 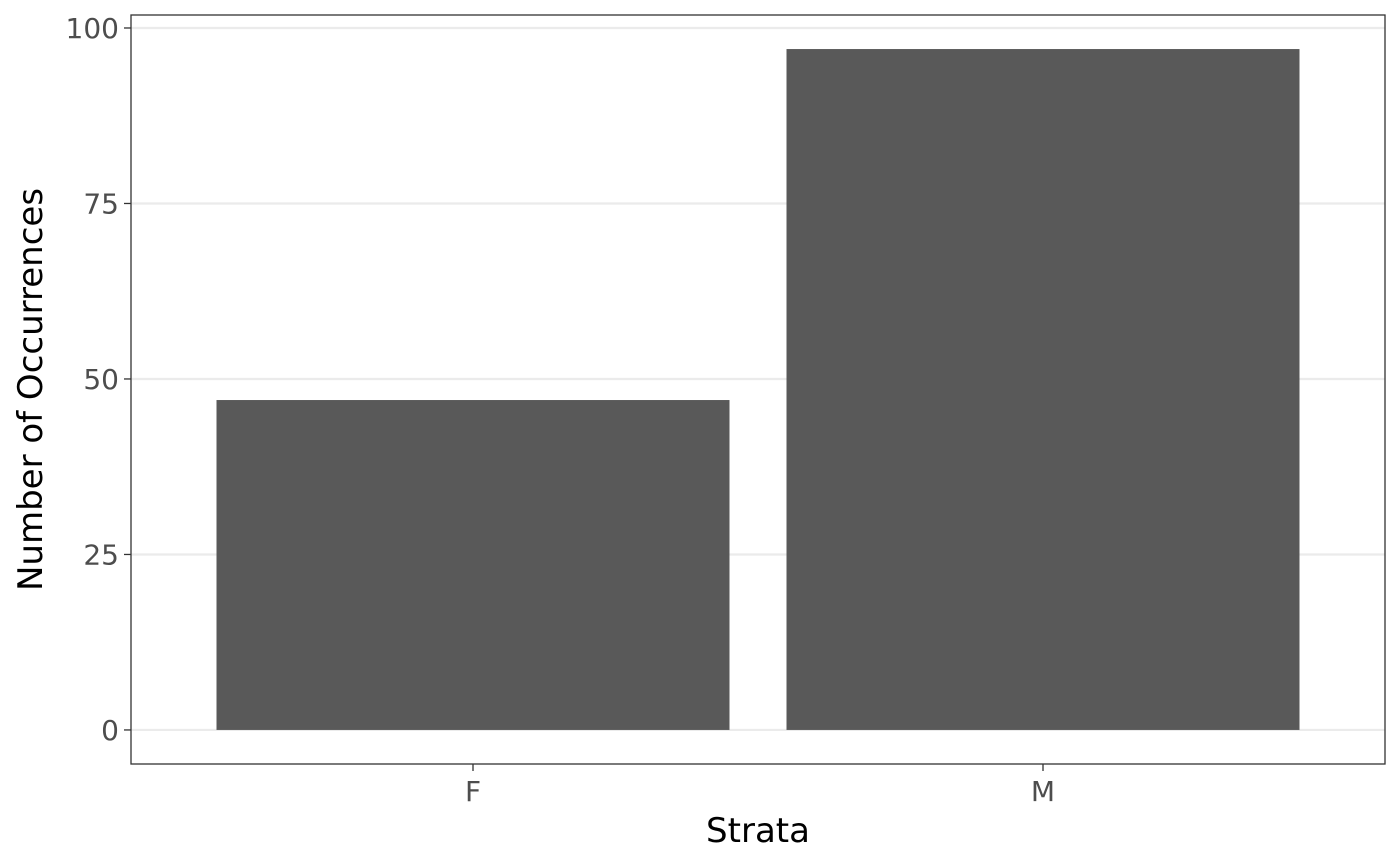 What do you see at coordinates (101, 554) in the screenshot?
I see `y-tick-label: 25` at bounding box center [101, 554].